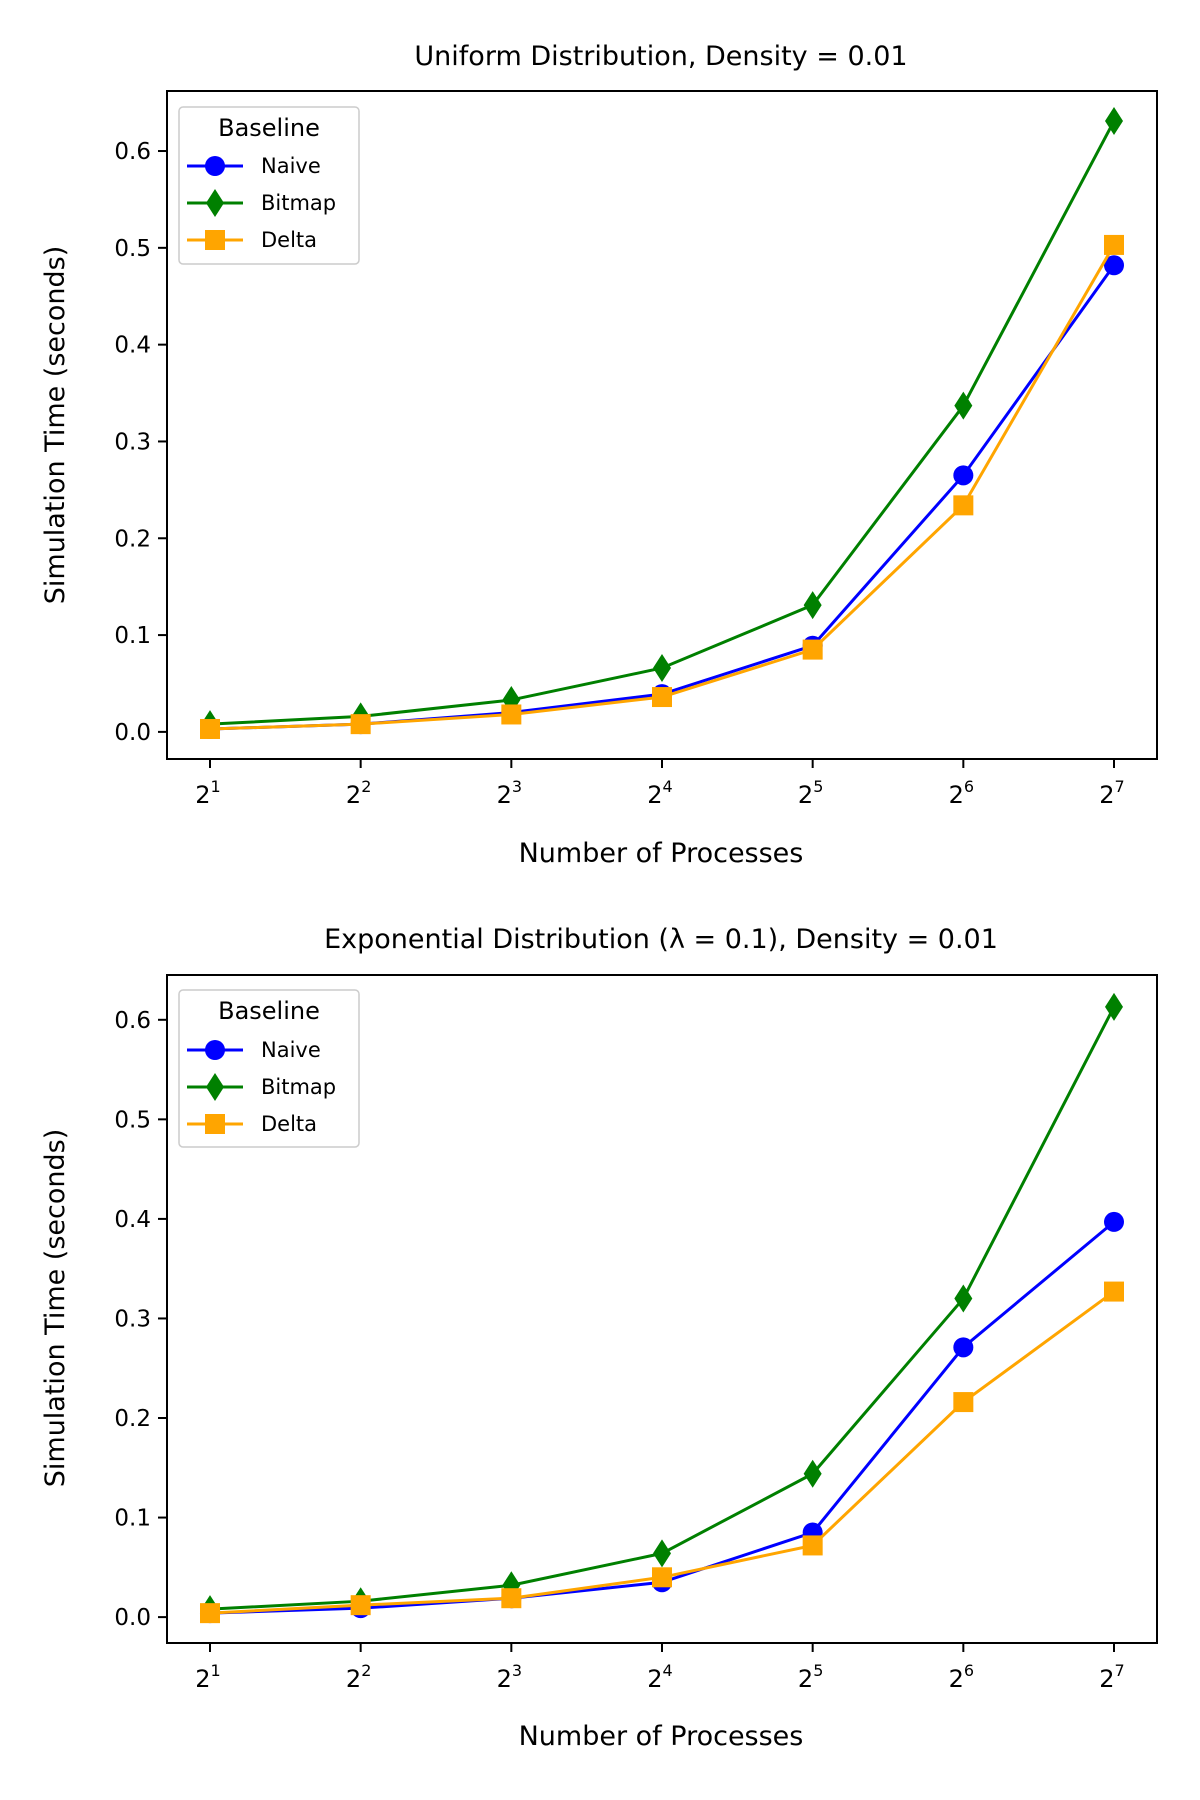 This screenshot has height=1800, width=1200. I want to click on chart-title: Uniform Distribution, Density = 0.01, so click(660, 56).